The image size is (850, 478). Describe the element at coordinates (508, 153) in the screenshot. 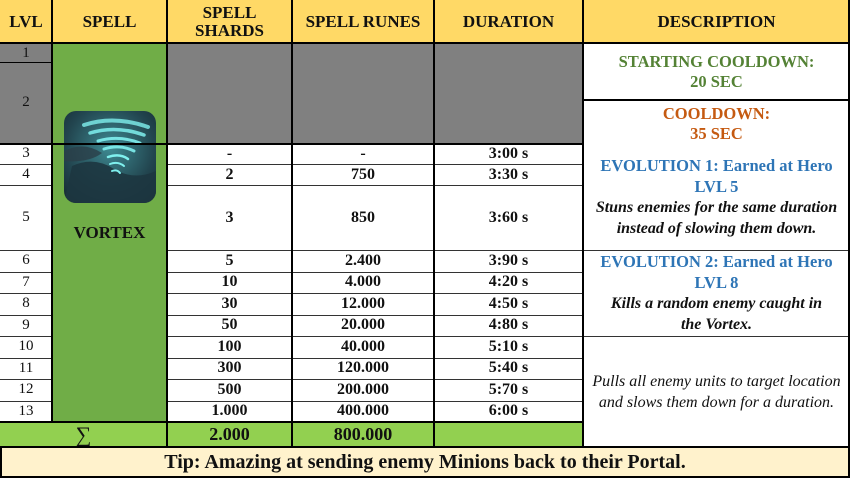

I see `duration-cell: 3:00 s` at that location.